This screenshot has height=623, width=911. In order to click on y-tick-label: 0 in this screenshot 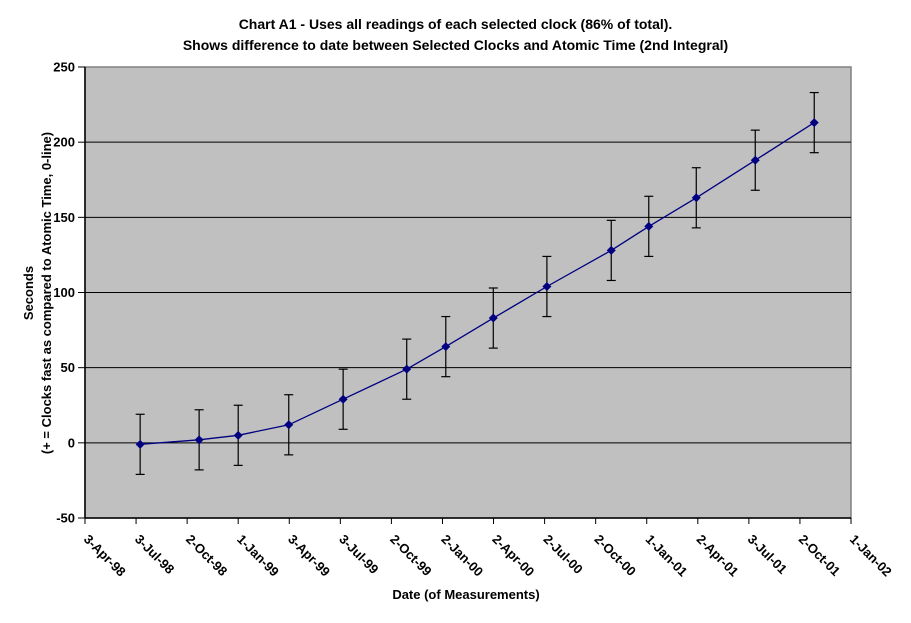, I will do `click(71, 442)`.